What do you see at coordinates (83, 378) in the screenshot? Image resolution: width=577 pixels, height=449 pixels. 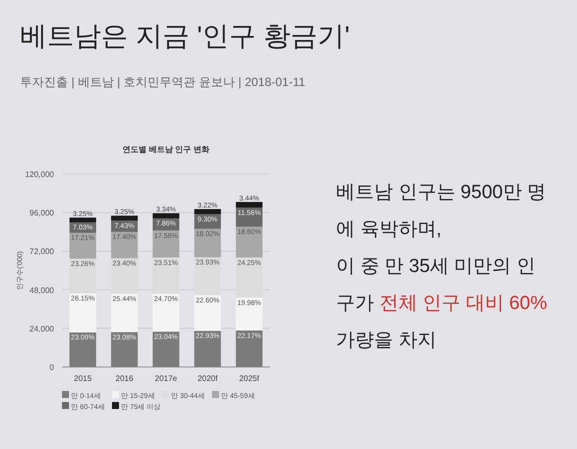 I see `x-tick-label: 2015` at bounding box center [83, 378].